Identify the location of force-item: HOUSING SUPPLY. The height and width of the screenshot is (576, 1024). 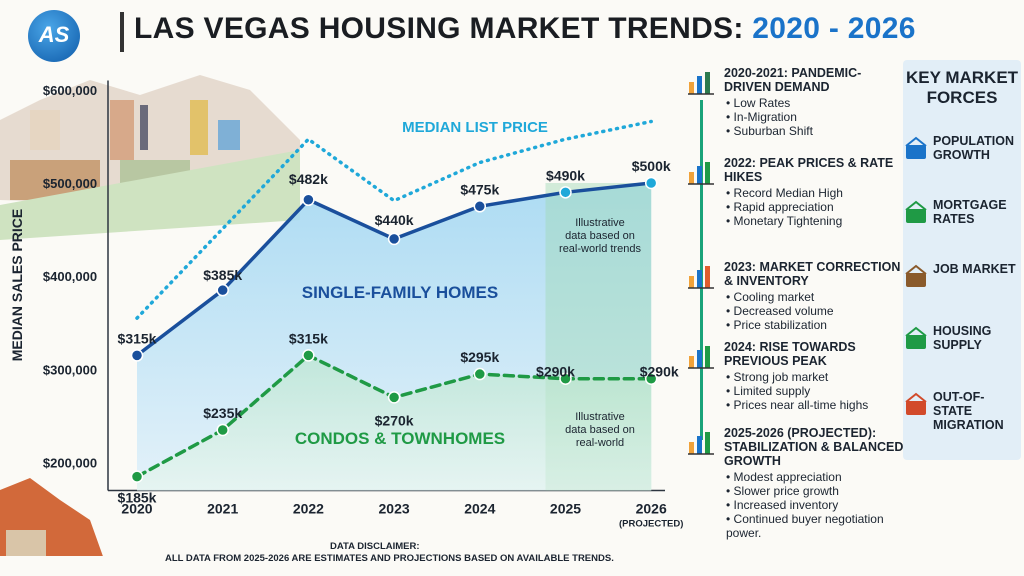
(962, 346).